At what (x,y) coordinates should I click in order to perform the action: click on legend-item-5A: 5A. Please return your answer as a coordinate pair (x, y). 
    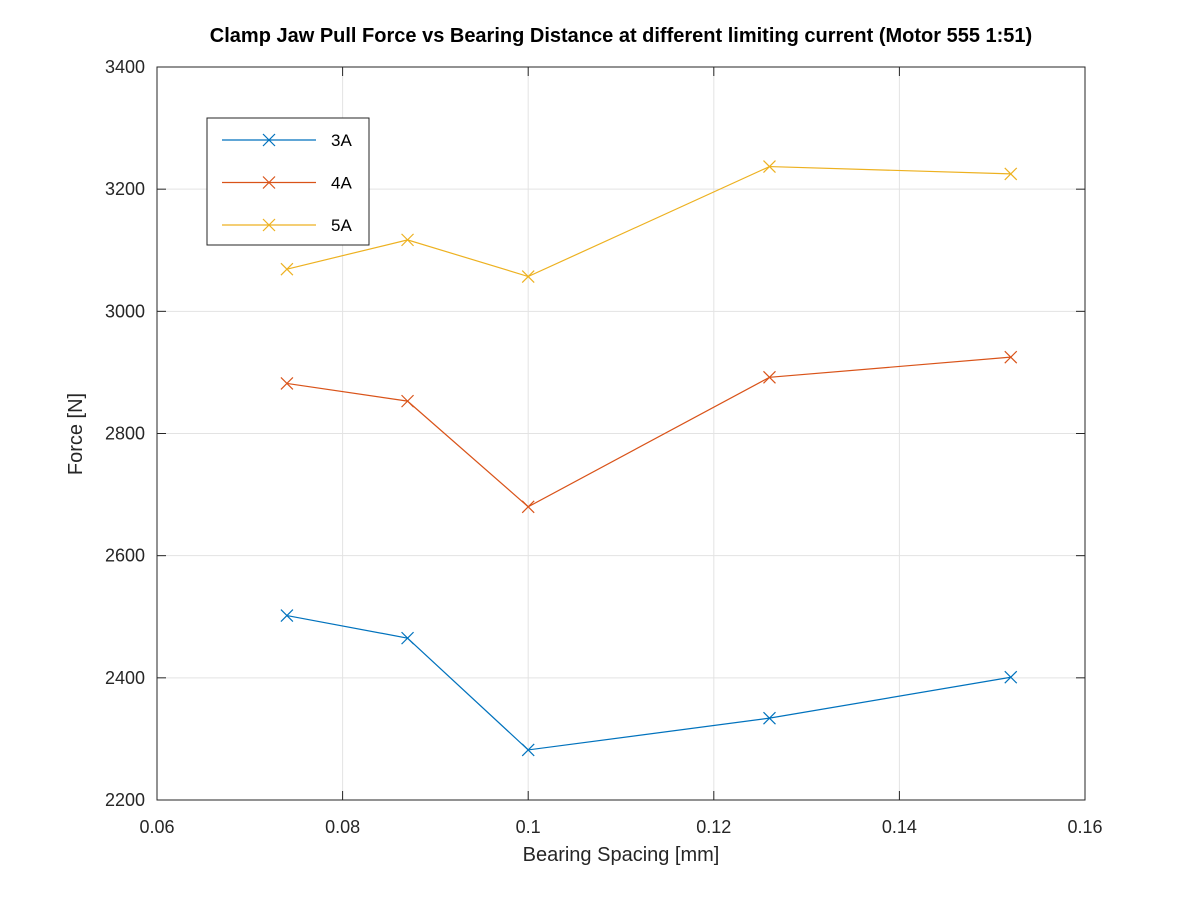
    Looking at the image, I should click on (287, 225).